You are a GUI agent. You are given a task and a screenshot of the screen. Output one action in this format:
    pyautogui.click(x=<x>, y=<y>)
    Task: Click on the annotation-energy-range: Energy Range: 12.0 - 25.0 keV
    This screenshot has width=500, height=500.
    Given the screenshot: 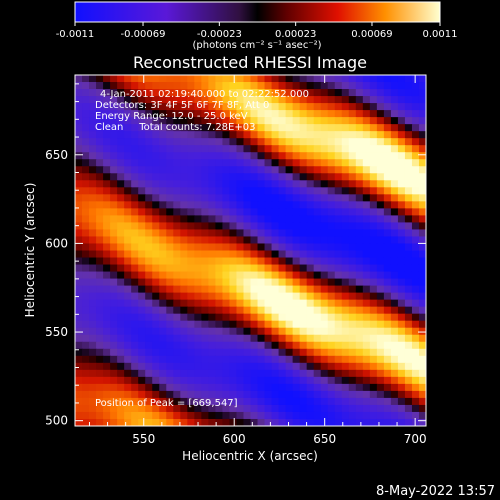 What is the action you would take?
    pyautogui.click(x=171, y=116)
    